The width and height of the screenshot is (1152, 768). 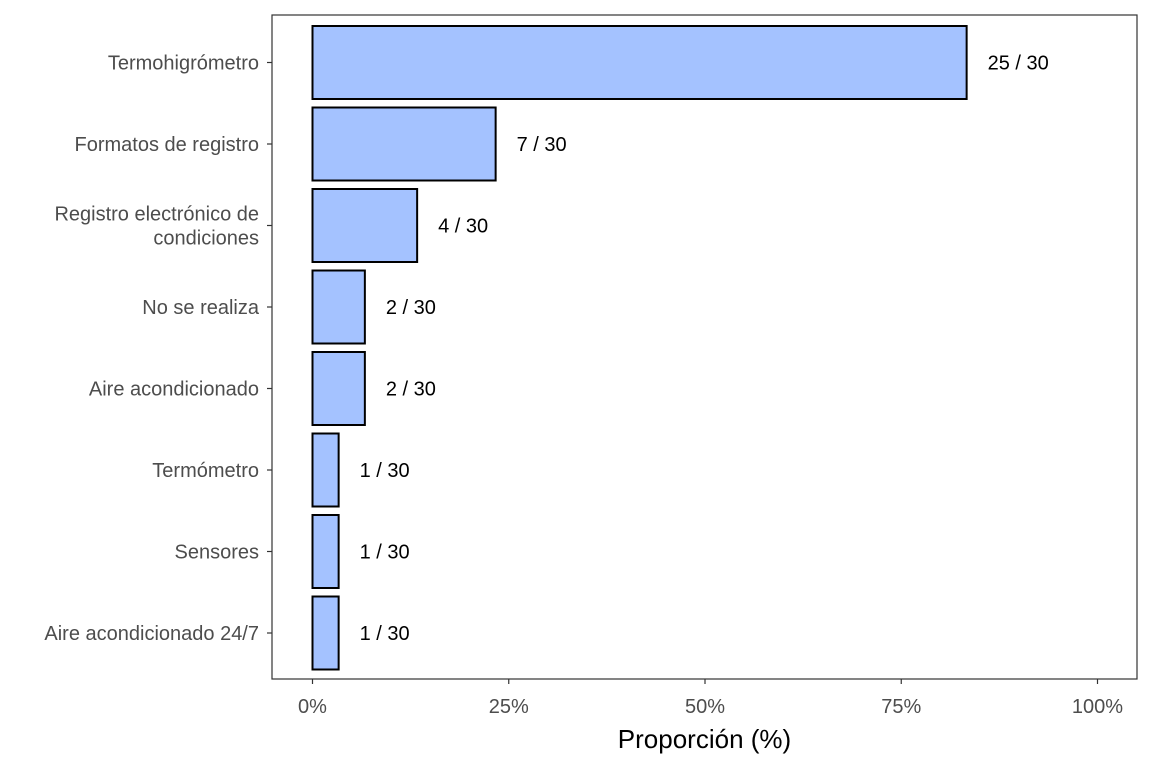 What do you see at coordinates (542, 145) in the screenshot?
I see `bar-value-label: 7 / 30` at bounding box center [542, 145].